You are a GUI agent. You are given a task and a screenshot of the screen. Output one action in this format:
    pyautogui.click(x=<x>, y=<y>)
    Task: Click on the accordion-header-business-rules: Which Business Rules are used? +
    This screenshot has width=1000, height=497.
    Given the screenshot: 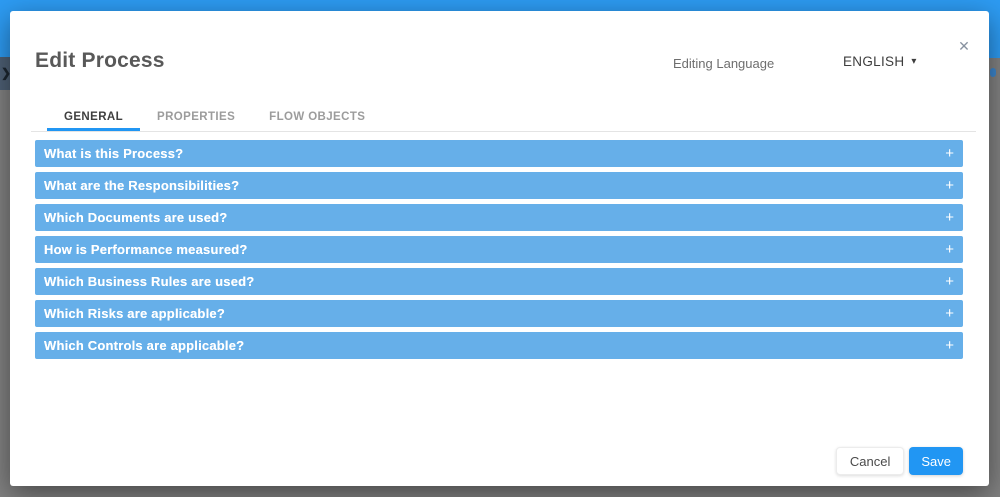 What is the action you would take?
    pyautogui.click(x=499, y=281)
    